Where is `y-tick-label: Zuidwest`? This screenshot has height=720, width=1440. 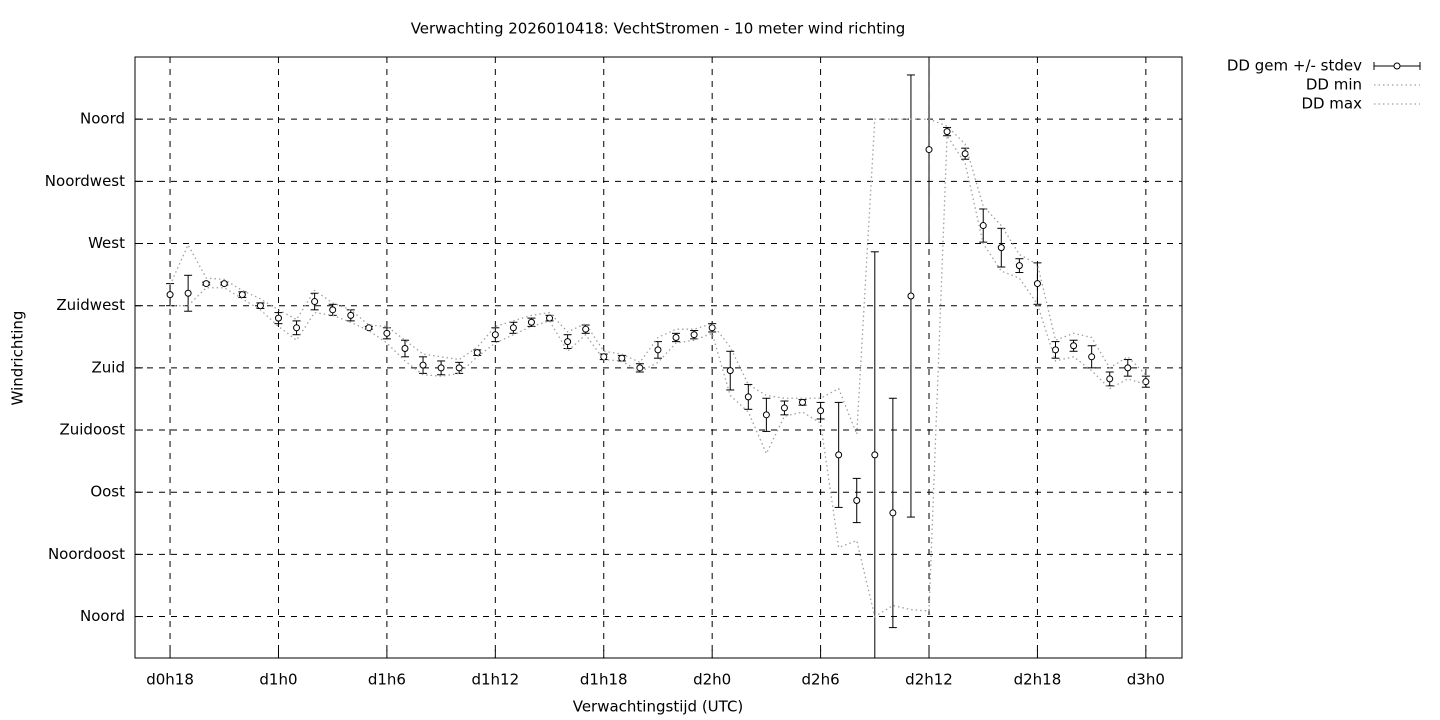
y-tick-label: Zuidwest is located at coordinates (90, 305).